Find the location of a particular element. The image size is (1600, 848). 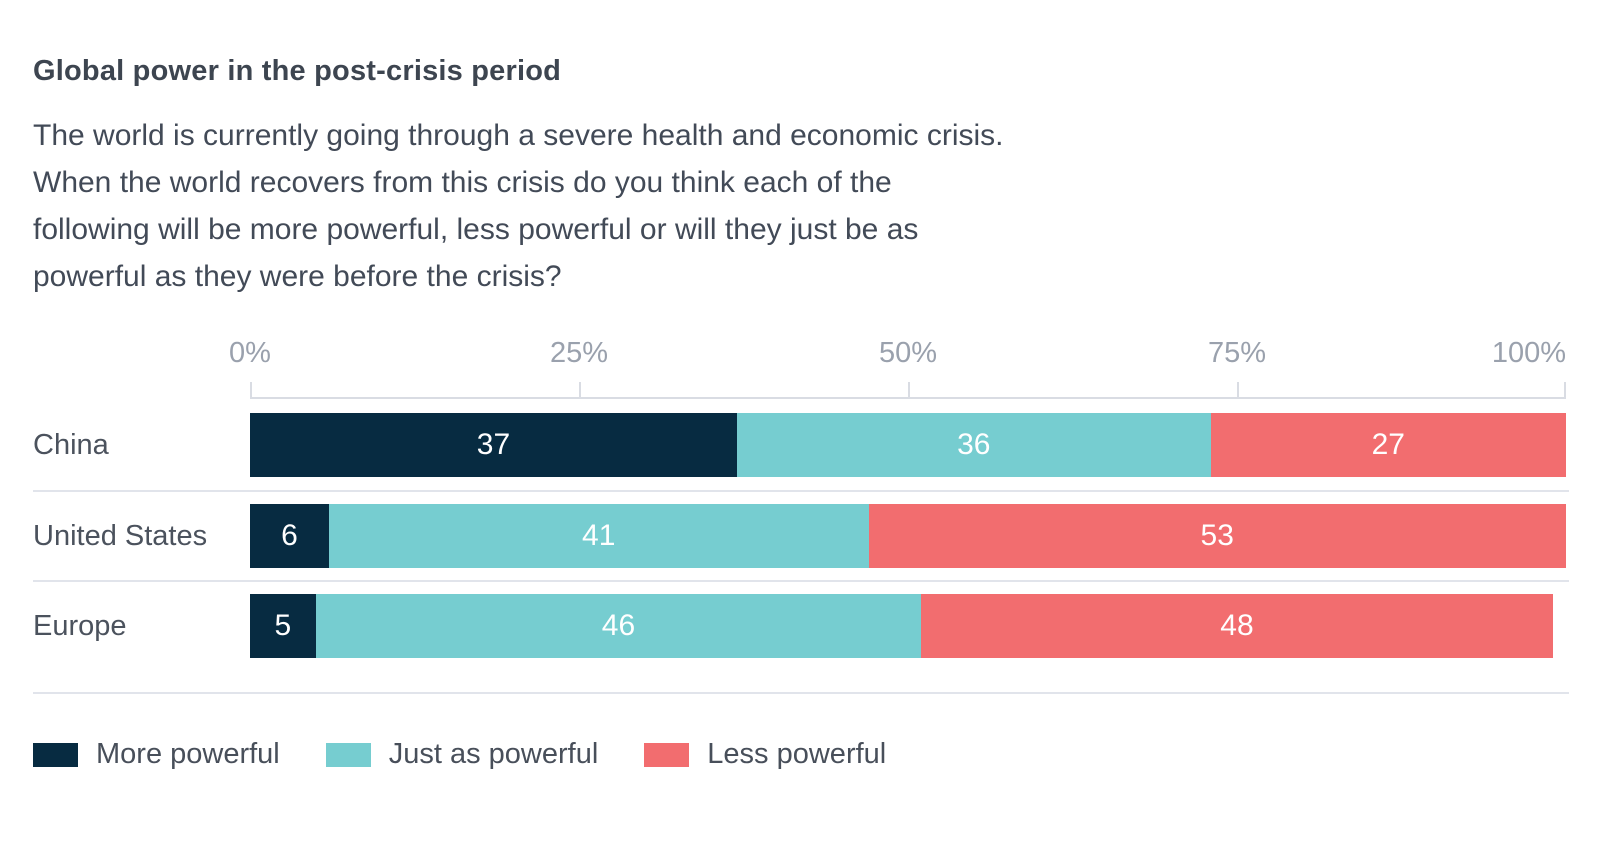

bar-segment-just-as-powerful: 36 is located at coordinates (973, 445).